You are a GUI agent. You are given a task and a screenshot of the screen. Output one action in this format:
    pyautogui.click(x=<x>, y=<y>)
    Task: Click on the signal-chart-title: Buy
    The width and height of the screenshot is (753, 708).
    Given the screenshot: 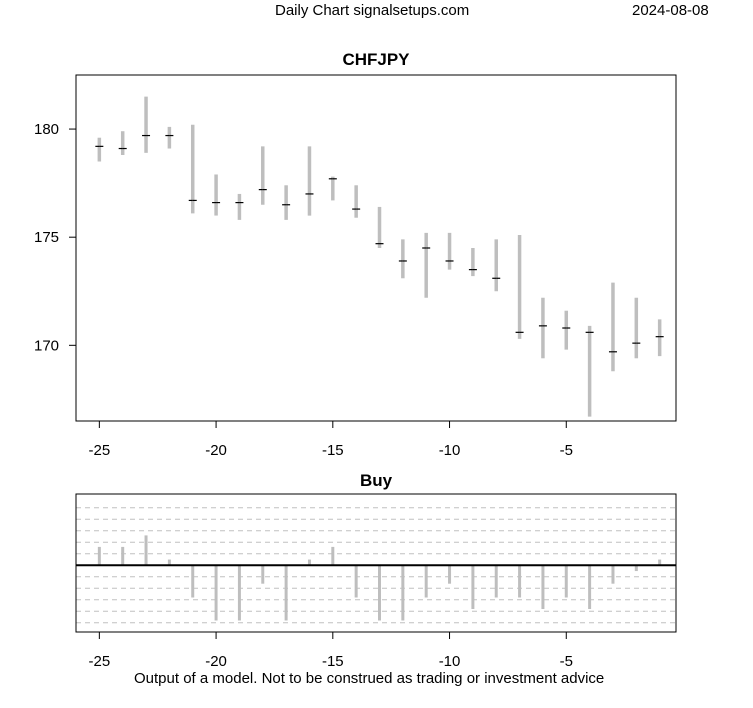 What is the action you would take?
    pyautogui.click(x=376, y=480)
    